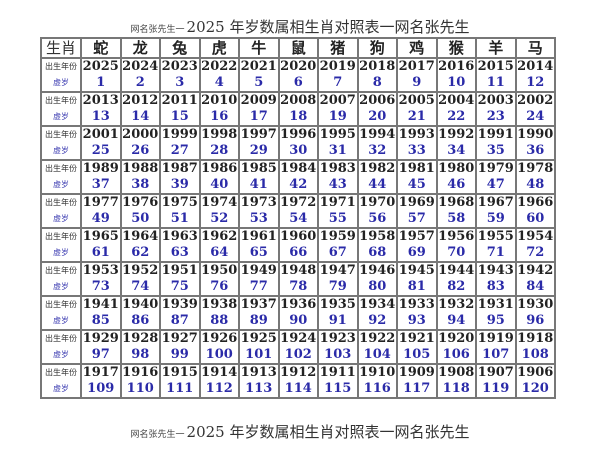 The image size is (600, 449). What do you see at coordinates (338, 66) in the screenshot?
I see `year-cell: 2019` at bounding box center [338, 66].